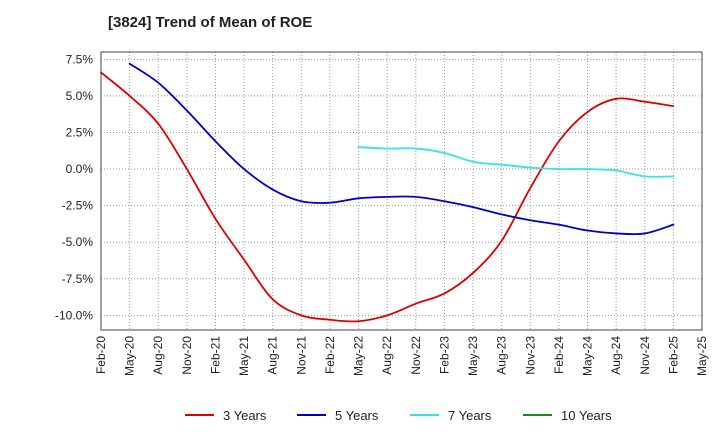  What do you see at coordinates (130, 356) in the screenshot?
I see `x-tick-label: May-20` at bounding box center [130, 356].